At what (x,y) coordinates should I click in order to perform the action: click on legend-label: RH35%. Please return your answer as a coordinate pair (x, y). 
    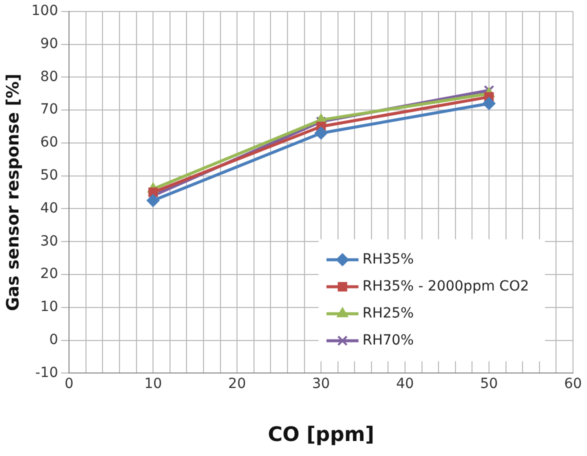
    Looking at the image, I should click on (388, 259).